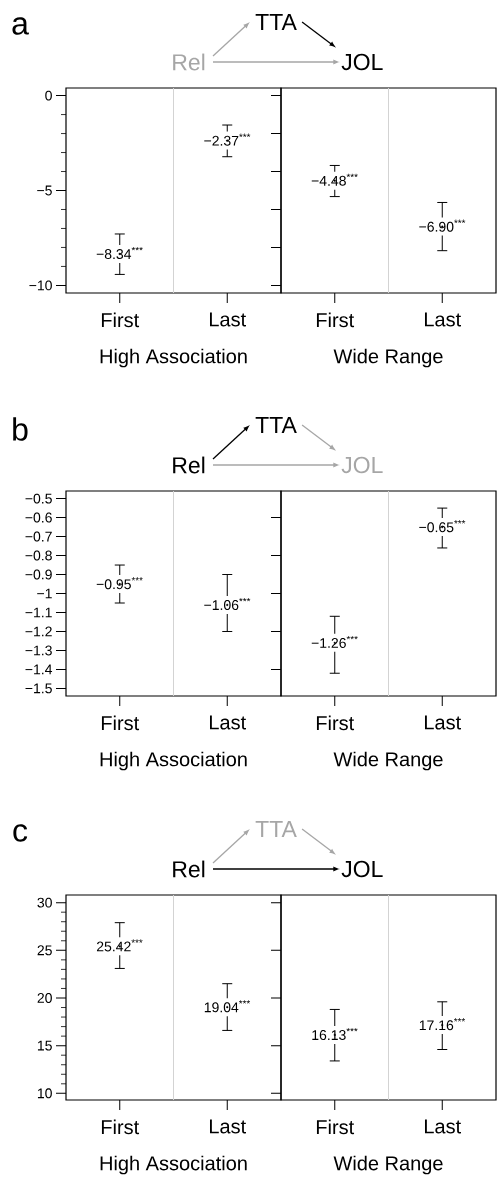 The image size is (498, 1178). Describe the element at coordinates (20, 429) in the screenshot. I see `chart-title: b` at that location.